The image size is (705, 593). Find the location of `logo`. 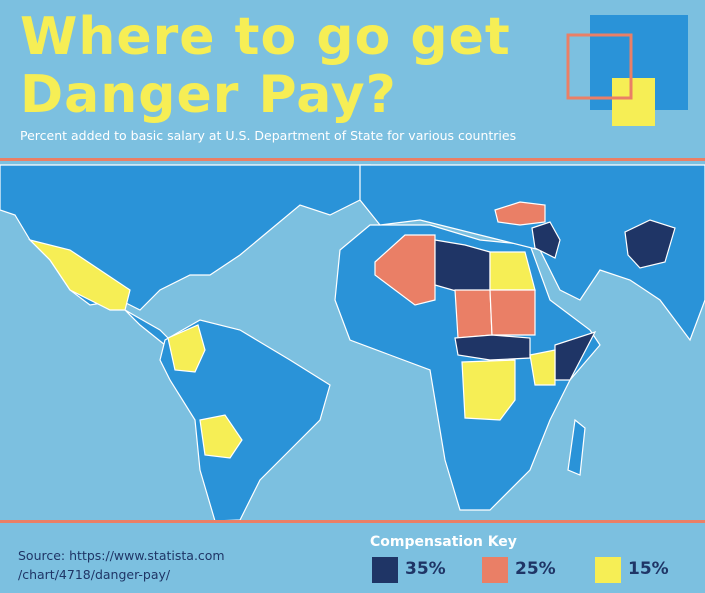

logo is located at coordinates (627, 70).